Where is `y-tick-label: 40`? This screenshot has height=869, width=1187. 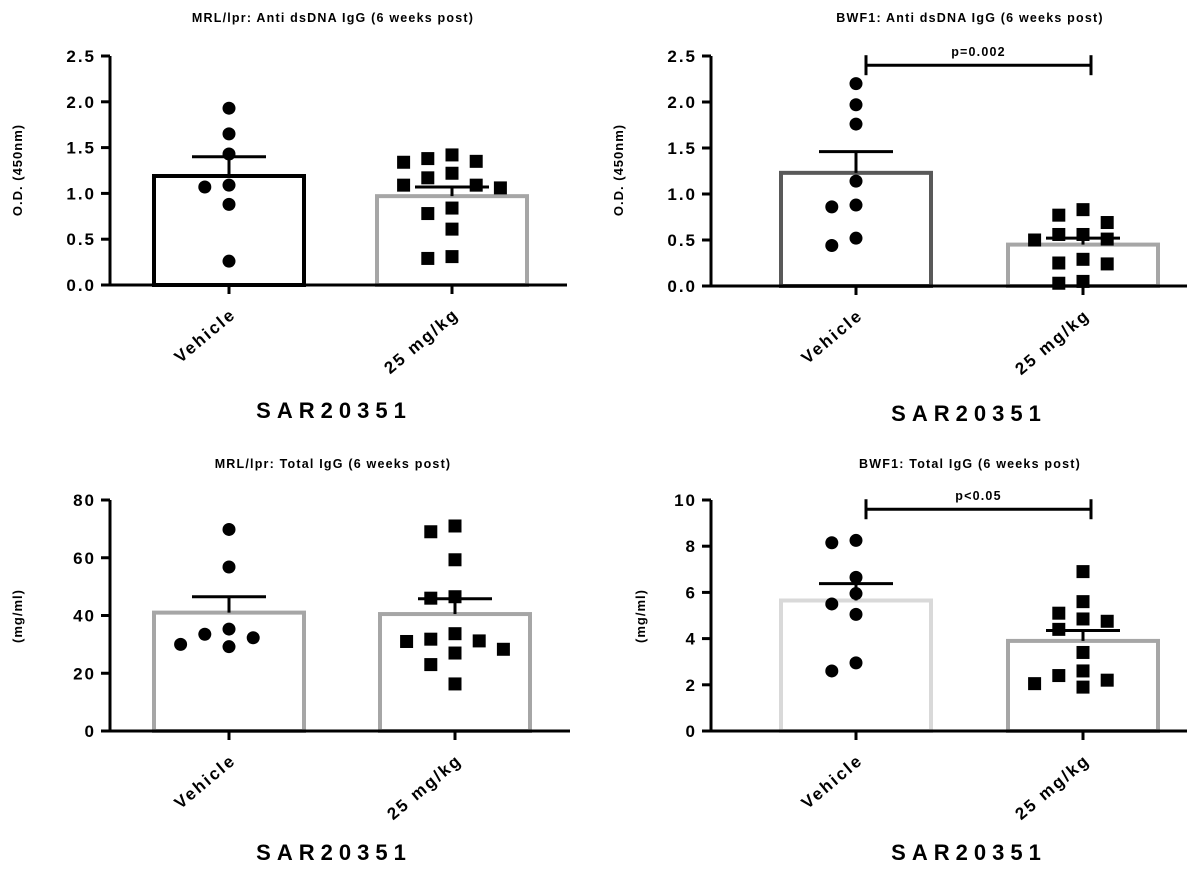 y-tick-label: 40 is located at coordinates (84, 616).